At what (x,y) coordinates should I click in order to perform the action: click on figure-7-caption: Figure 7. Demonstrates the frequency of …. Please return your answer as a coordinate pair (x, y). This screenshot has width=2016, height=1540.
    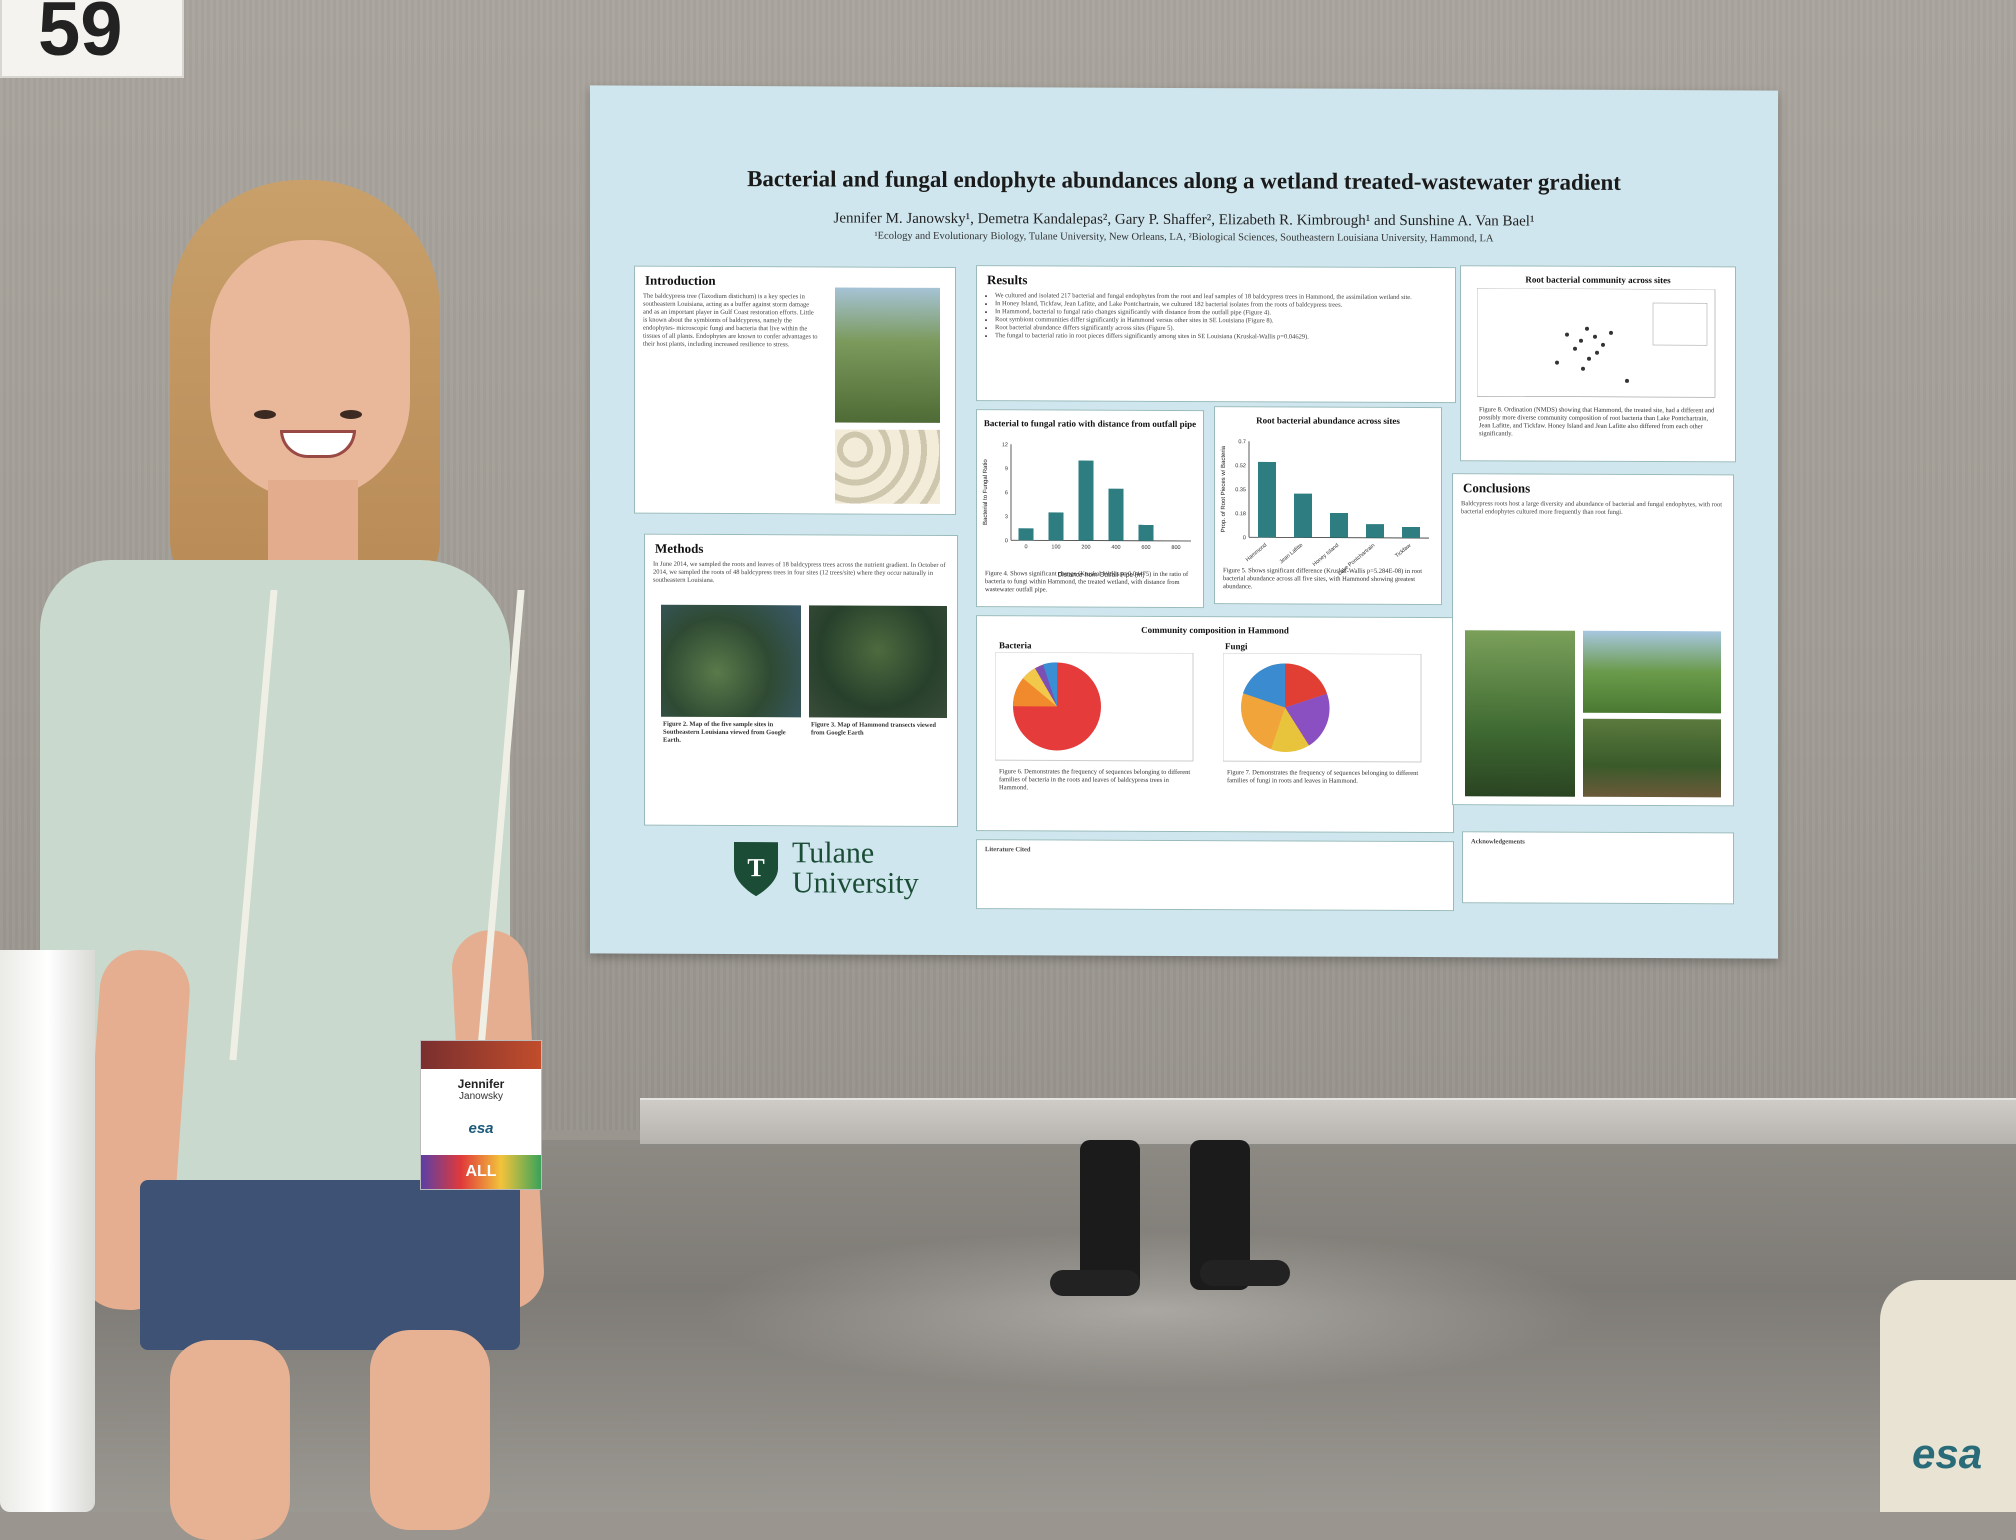
    Looking at the image, I should click on (1327, 777).